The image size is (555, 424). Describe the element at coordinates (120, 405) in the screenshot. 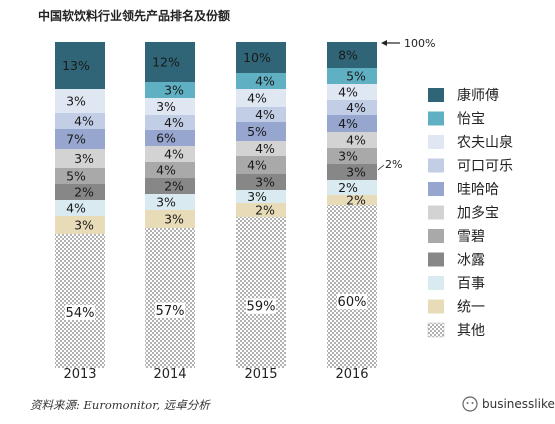

I see `source-note: 资料来源: Euromonitor, 远卓分析` at that location.